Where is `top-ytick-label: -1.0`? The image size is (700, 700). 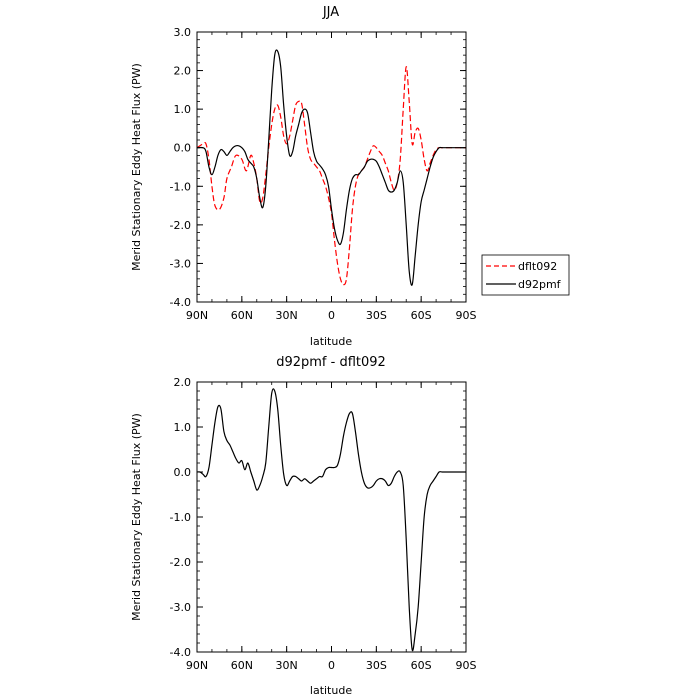 top-ytick-label: -1.0 is located at coordinates (180, 186).